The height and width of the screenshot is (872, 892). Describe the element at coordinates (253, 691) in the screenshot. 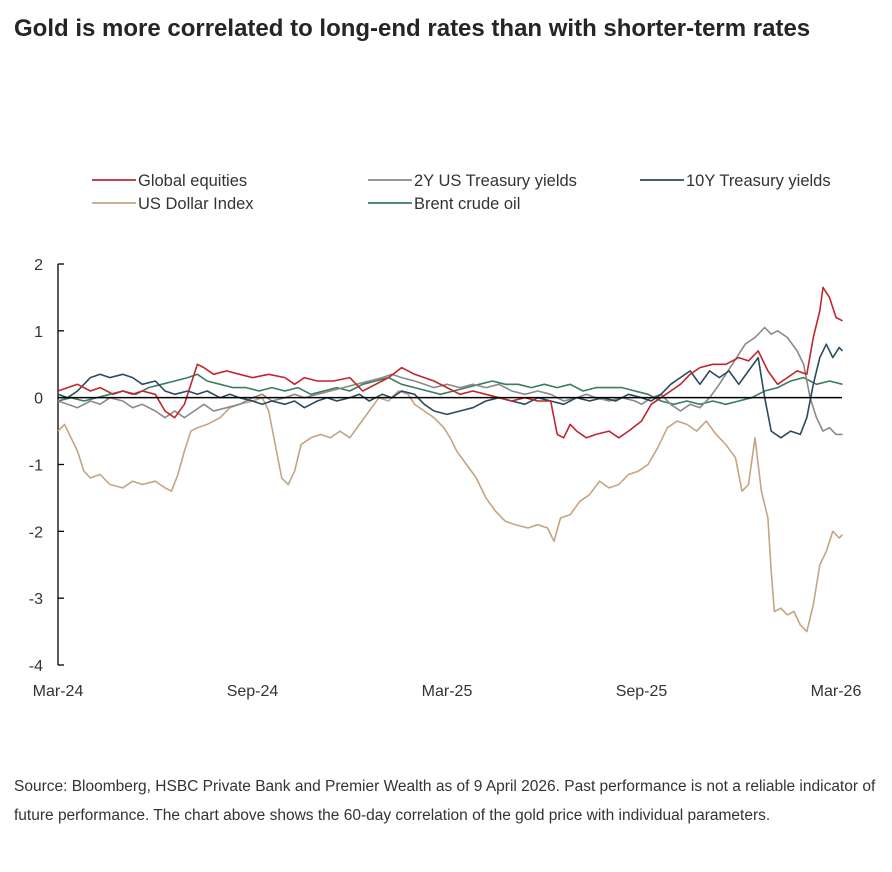

I see `x-tick-label: Sep-24` at that location.